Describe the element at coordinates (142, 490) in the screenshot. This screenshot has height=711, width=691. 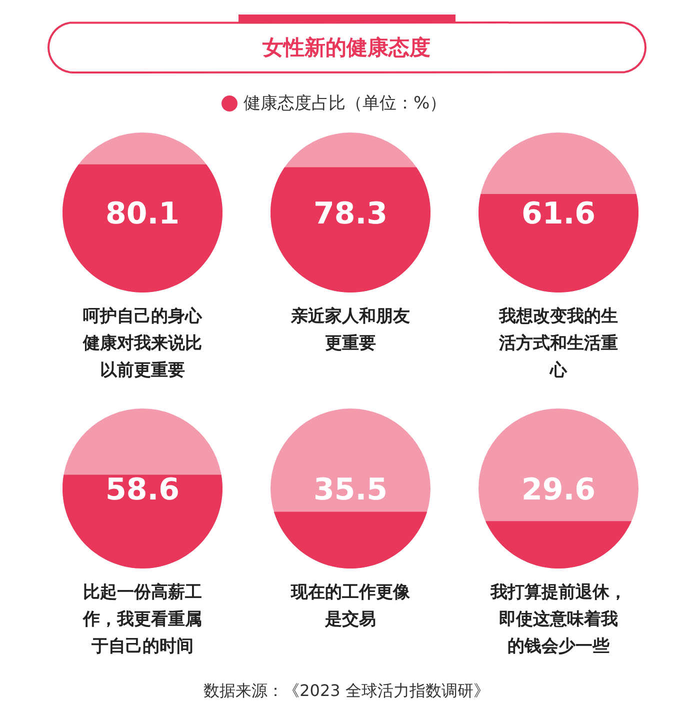
I see `data-label: 58.6` at that location.